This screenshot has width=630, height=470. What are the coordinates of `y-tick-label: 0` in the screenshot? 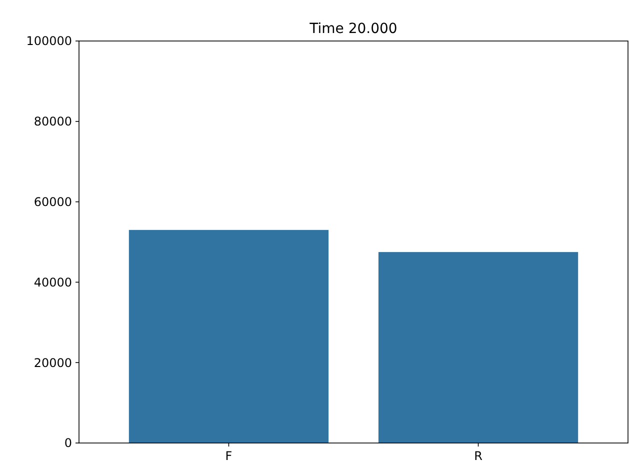 It's located at (68, 443).